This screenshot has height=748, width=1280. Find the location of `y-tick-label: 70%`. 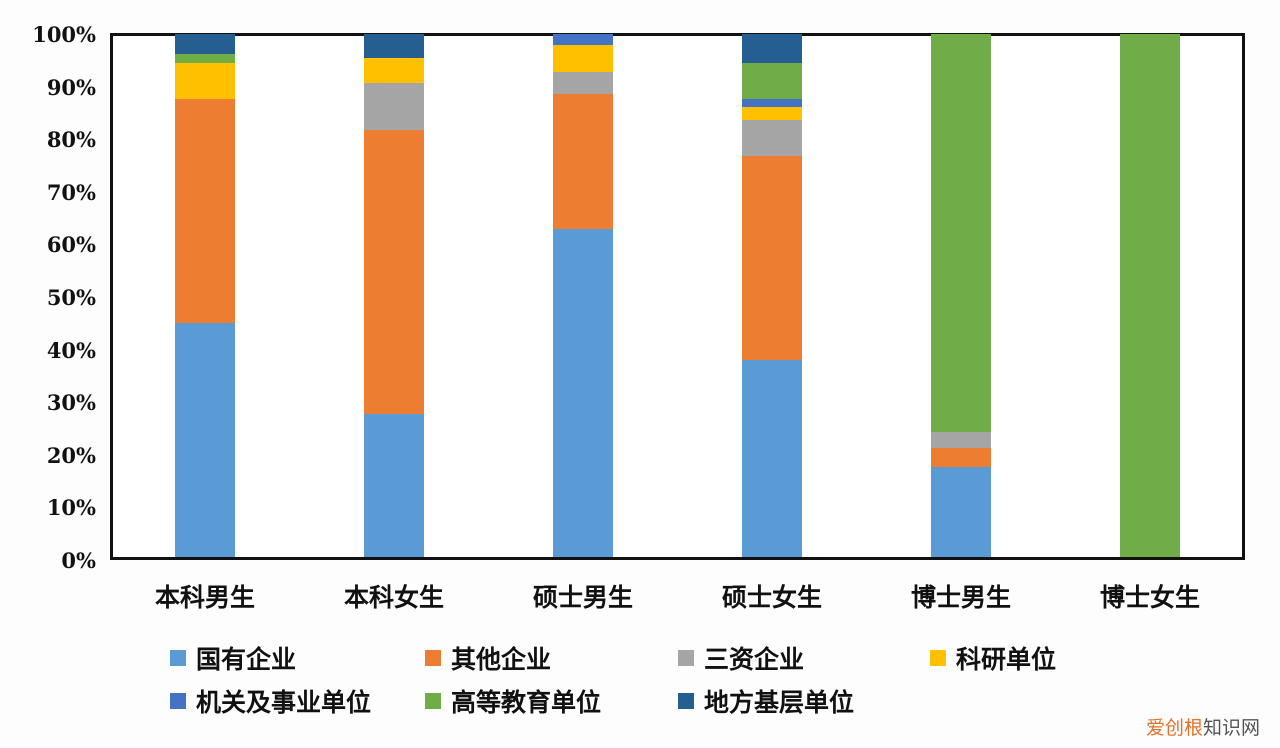

y-tick-label: 70% is located at coordinates (71, 192).